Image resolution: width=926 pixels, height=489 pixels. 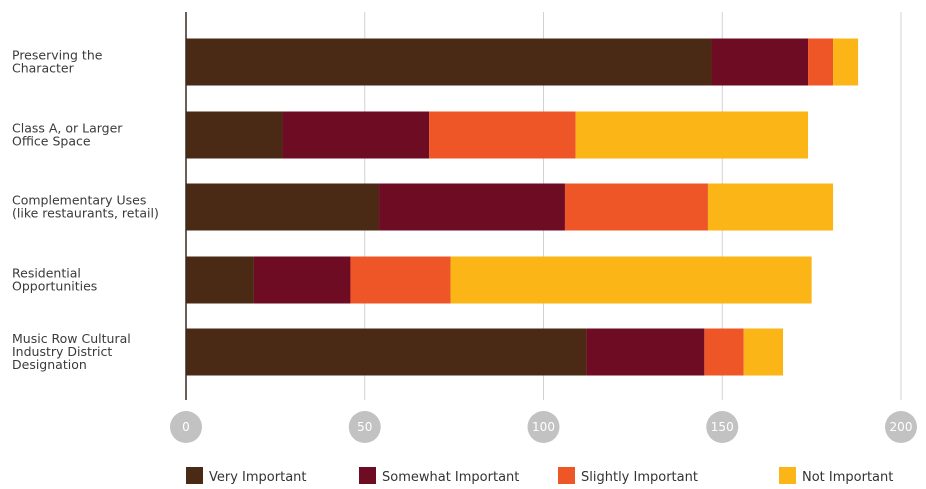 I want to click on legend-item: Not Important, so click(x=836, y=476).